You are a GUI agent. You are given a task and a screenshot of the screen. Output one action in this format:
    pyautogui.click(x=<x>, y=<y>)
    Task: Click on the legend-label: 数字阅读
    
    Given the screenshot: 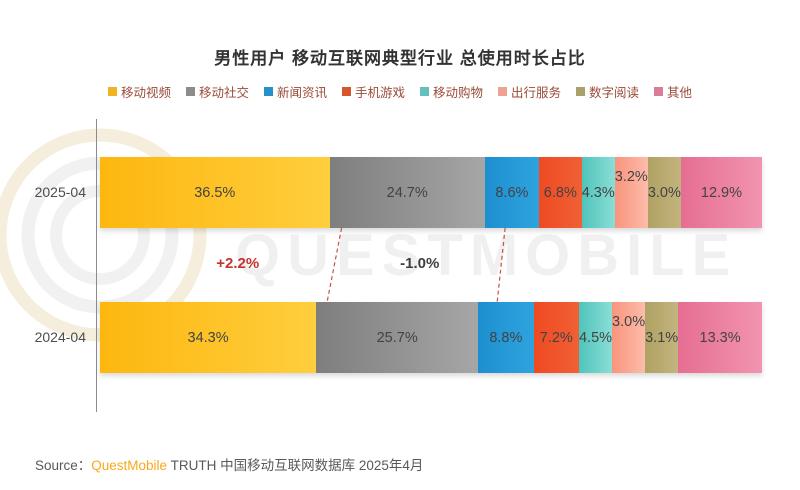 What is the action you would take?
    pyautogui.click(x=614, y=92)
    